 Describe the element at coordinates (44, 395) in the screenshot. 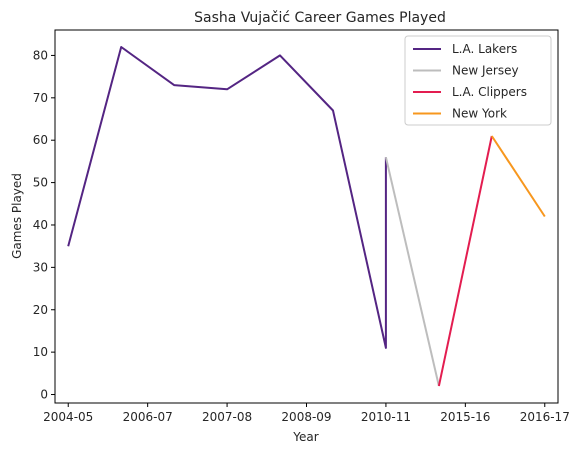

I see `y-tick-label: 0` at that location.